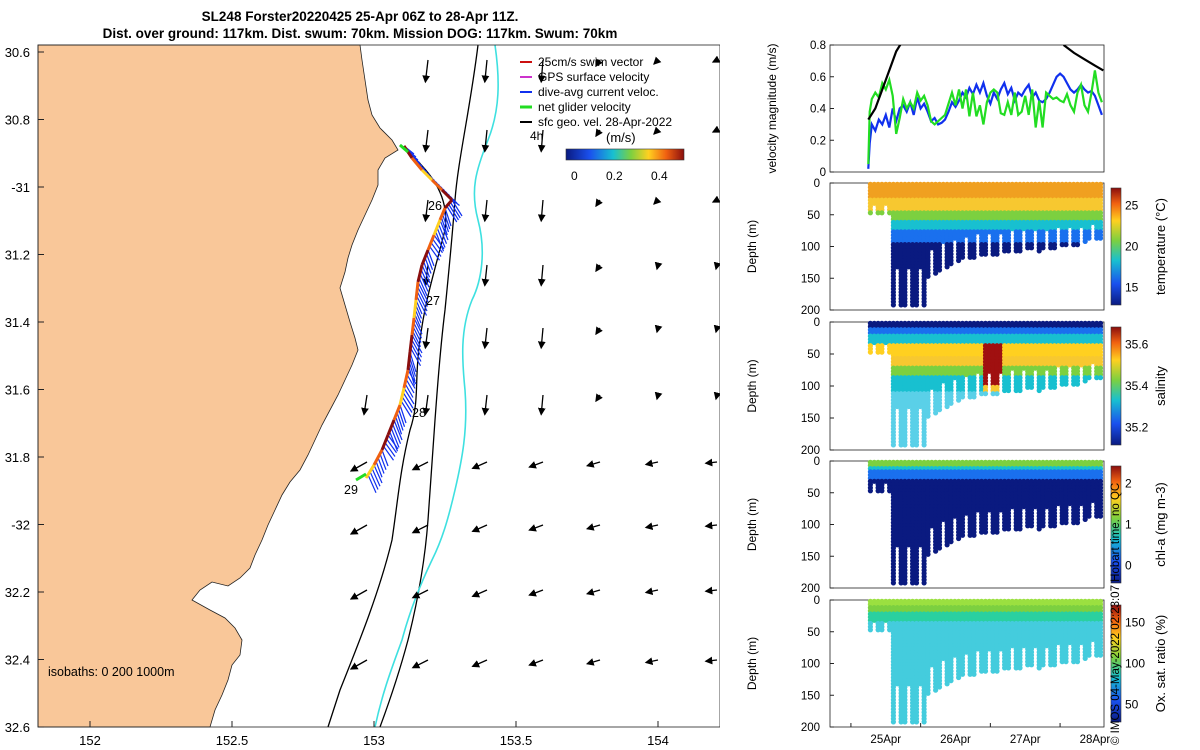 Image resolution: width=1200 pixels, height=750 pixels. What do you see at coordinates (1128, 565) in the screenshot?
I see `colorbar-tick-label: 0` at bounding box center [1128, 565].